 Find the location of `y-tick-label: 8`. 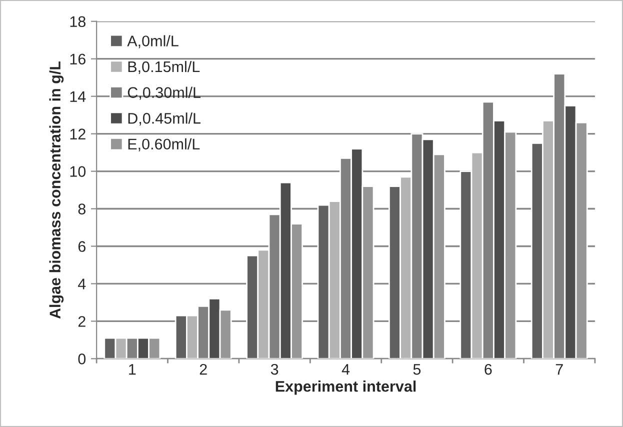

y-tick-label: 8 is located at coordinates (82, 209).